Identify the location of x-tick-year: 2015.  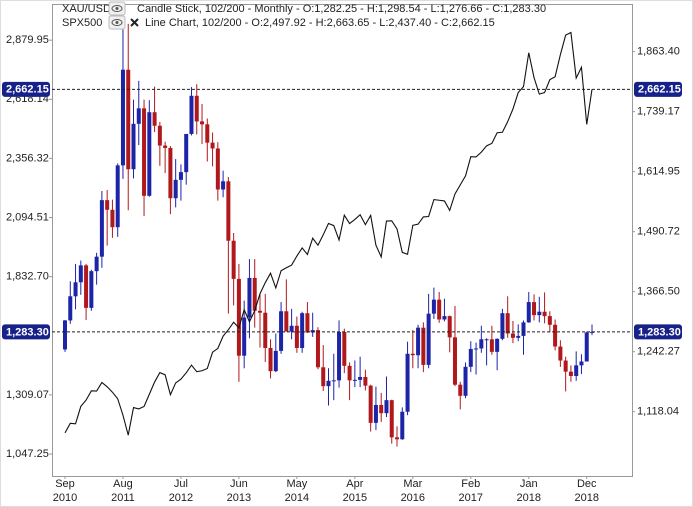
(355, 498).